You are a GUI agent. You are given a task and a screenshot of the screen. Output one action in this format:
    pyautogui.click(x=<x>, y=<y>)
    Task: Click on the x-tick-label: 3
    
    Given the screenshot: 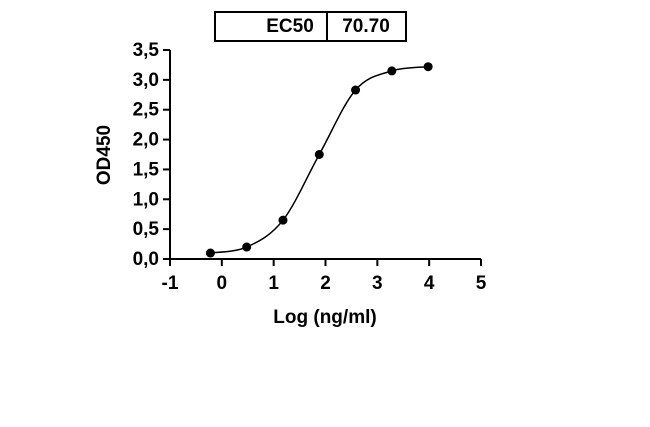 What is the action you would take?
    pyautogui.click(x=377, y=283)
    